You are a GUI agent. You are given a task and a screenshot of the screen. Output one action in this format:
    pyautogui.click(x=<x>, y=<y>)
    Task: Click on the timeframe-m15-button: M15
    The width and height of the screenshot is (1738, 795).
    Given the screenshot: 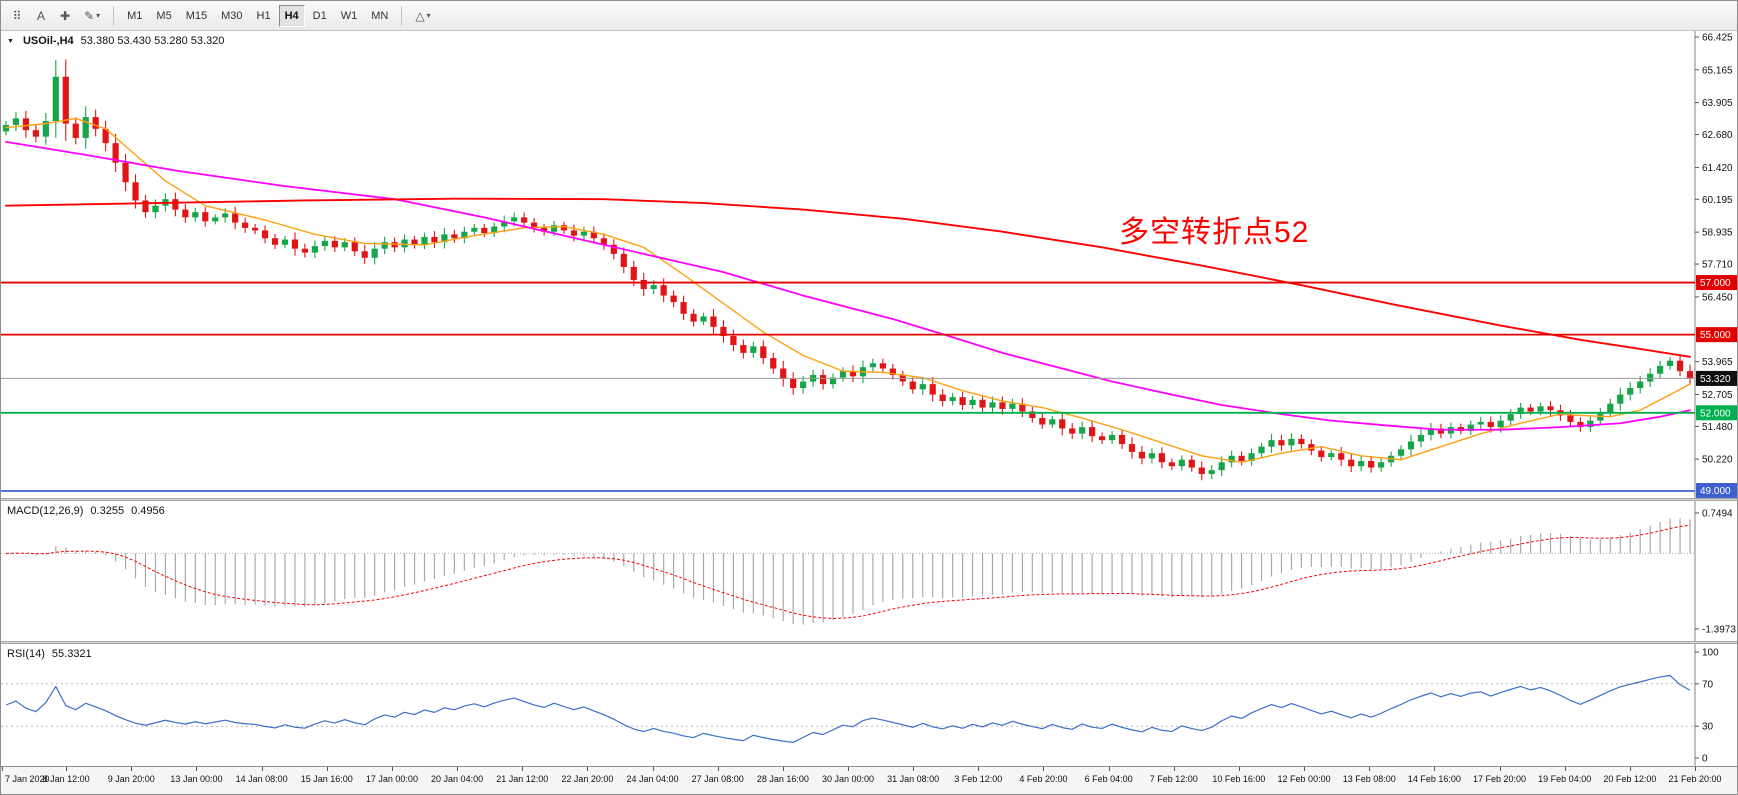 What is the action you would take?
    pyautogui.click(x=196, y=15)
    